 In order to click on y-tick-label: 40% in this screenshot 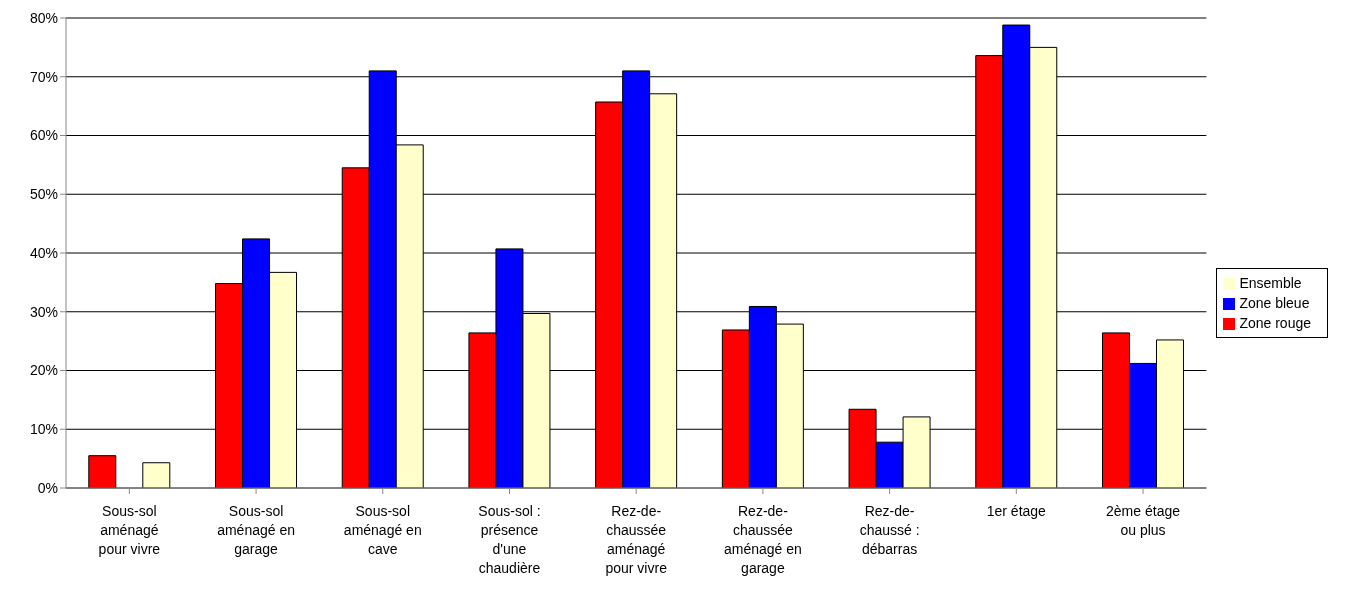, I will do `click(43, 252)`.